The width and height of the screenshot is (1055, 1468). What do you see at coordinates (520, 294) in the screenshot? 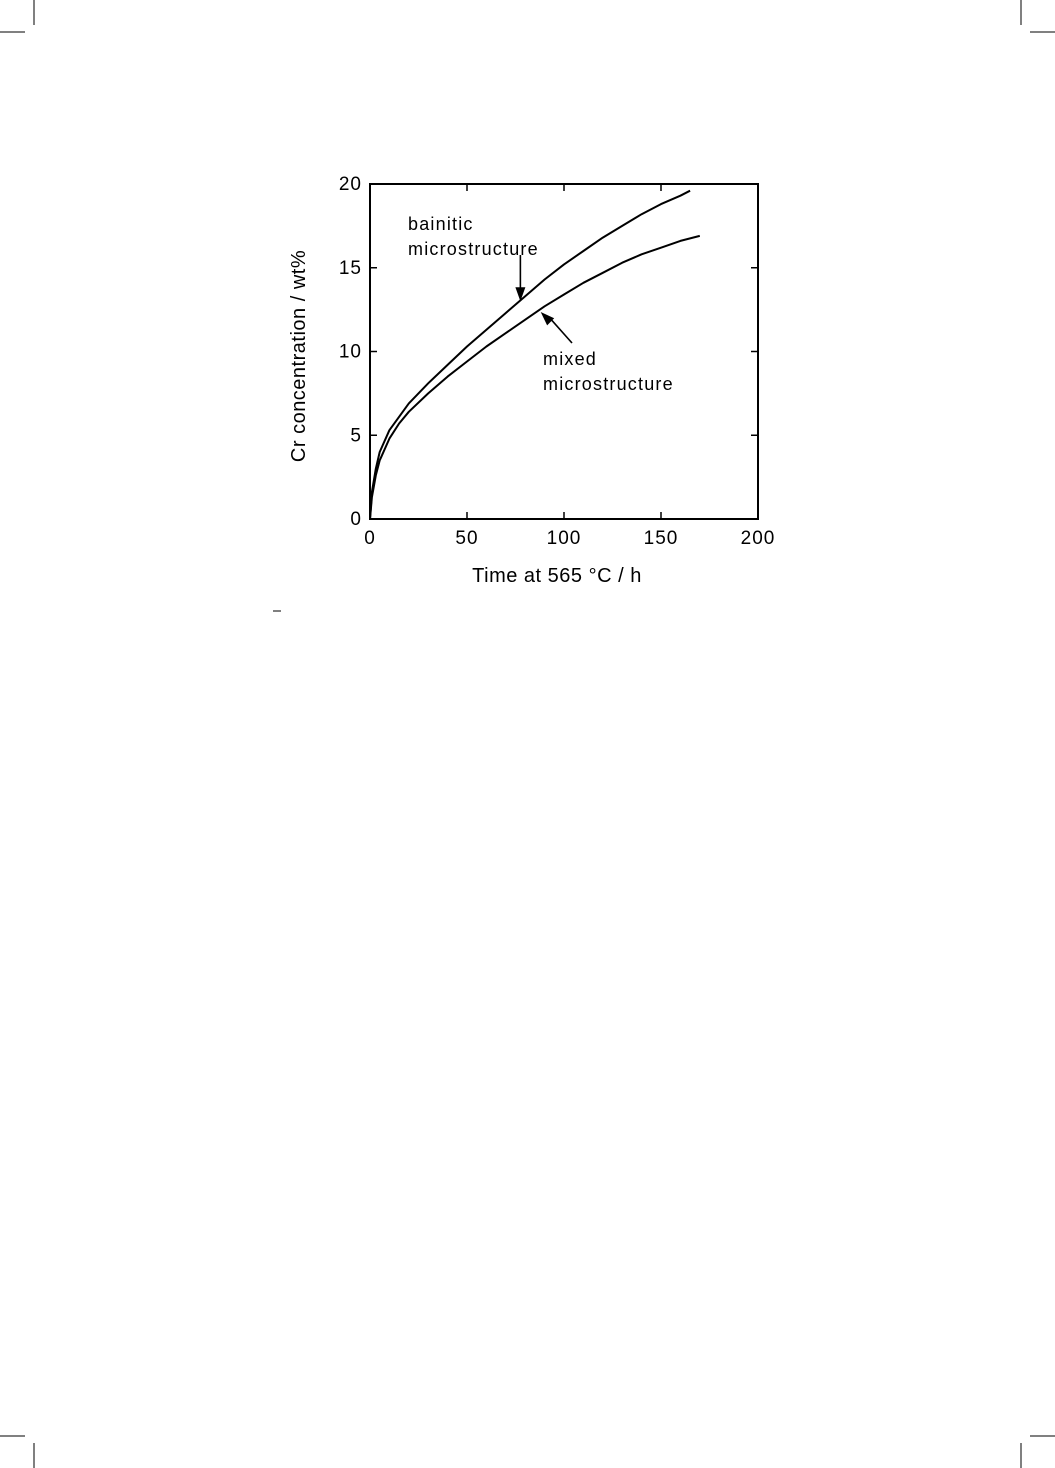
I see `arrowhead-bainitic` at bounding box center [520, 294].